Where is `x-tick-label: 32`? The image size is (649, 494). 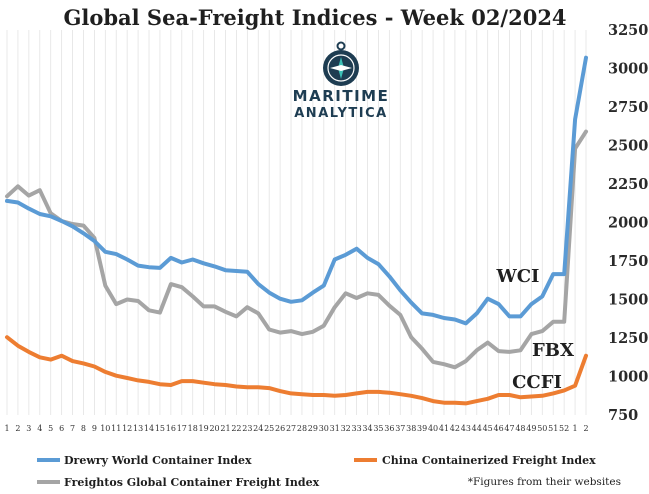
x-tick-label: 32 is located at coordinates (346, 428).